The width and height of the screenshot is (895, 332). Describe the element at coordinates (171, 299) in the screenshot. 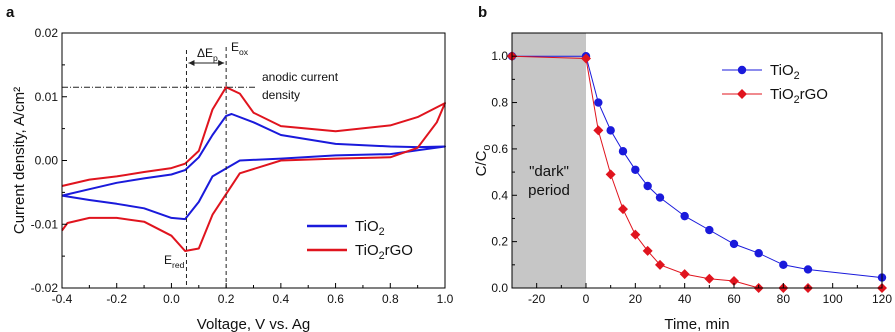

I see `x-tick-label: 0.0` at that location.